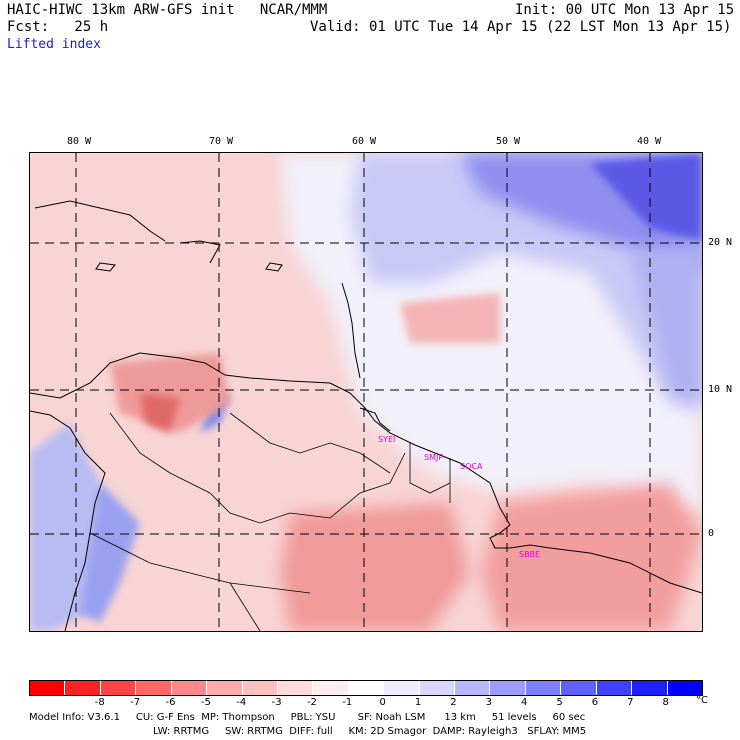 Image resolution: width=740 pixels, height=740 pixels. I want to click on lon-label-40w: 40 W, so click(649, 141).